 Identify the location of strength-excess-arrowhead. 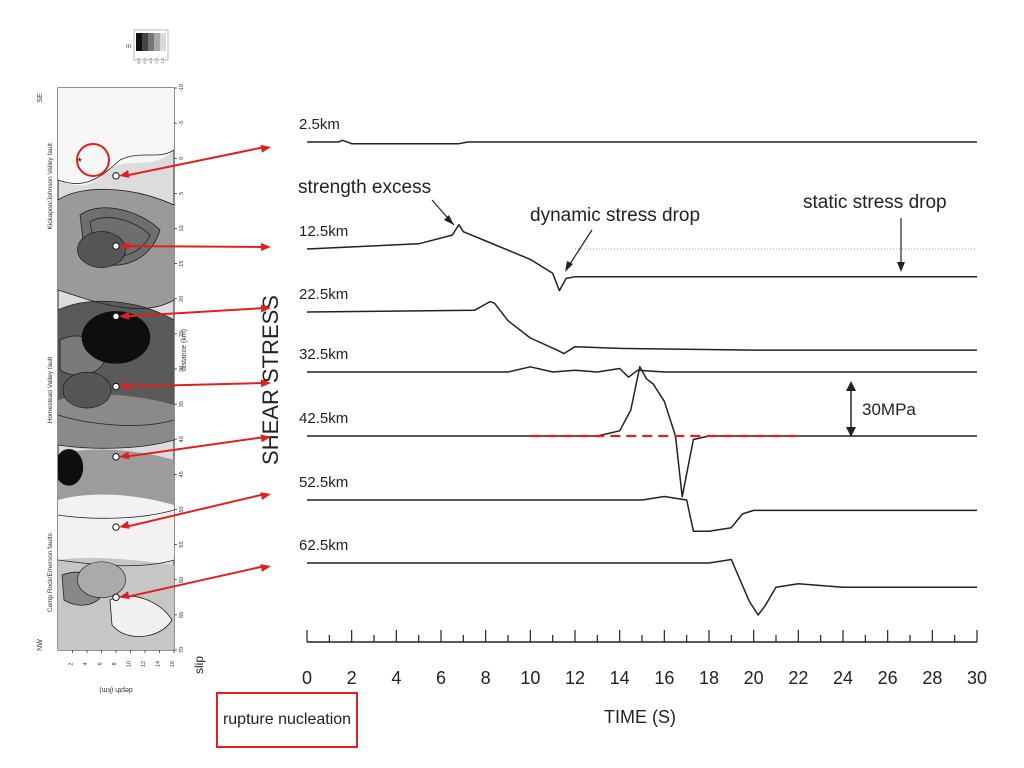
(449, 220).